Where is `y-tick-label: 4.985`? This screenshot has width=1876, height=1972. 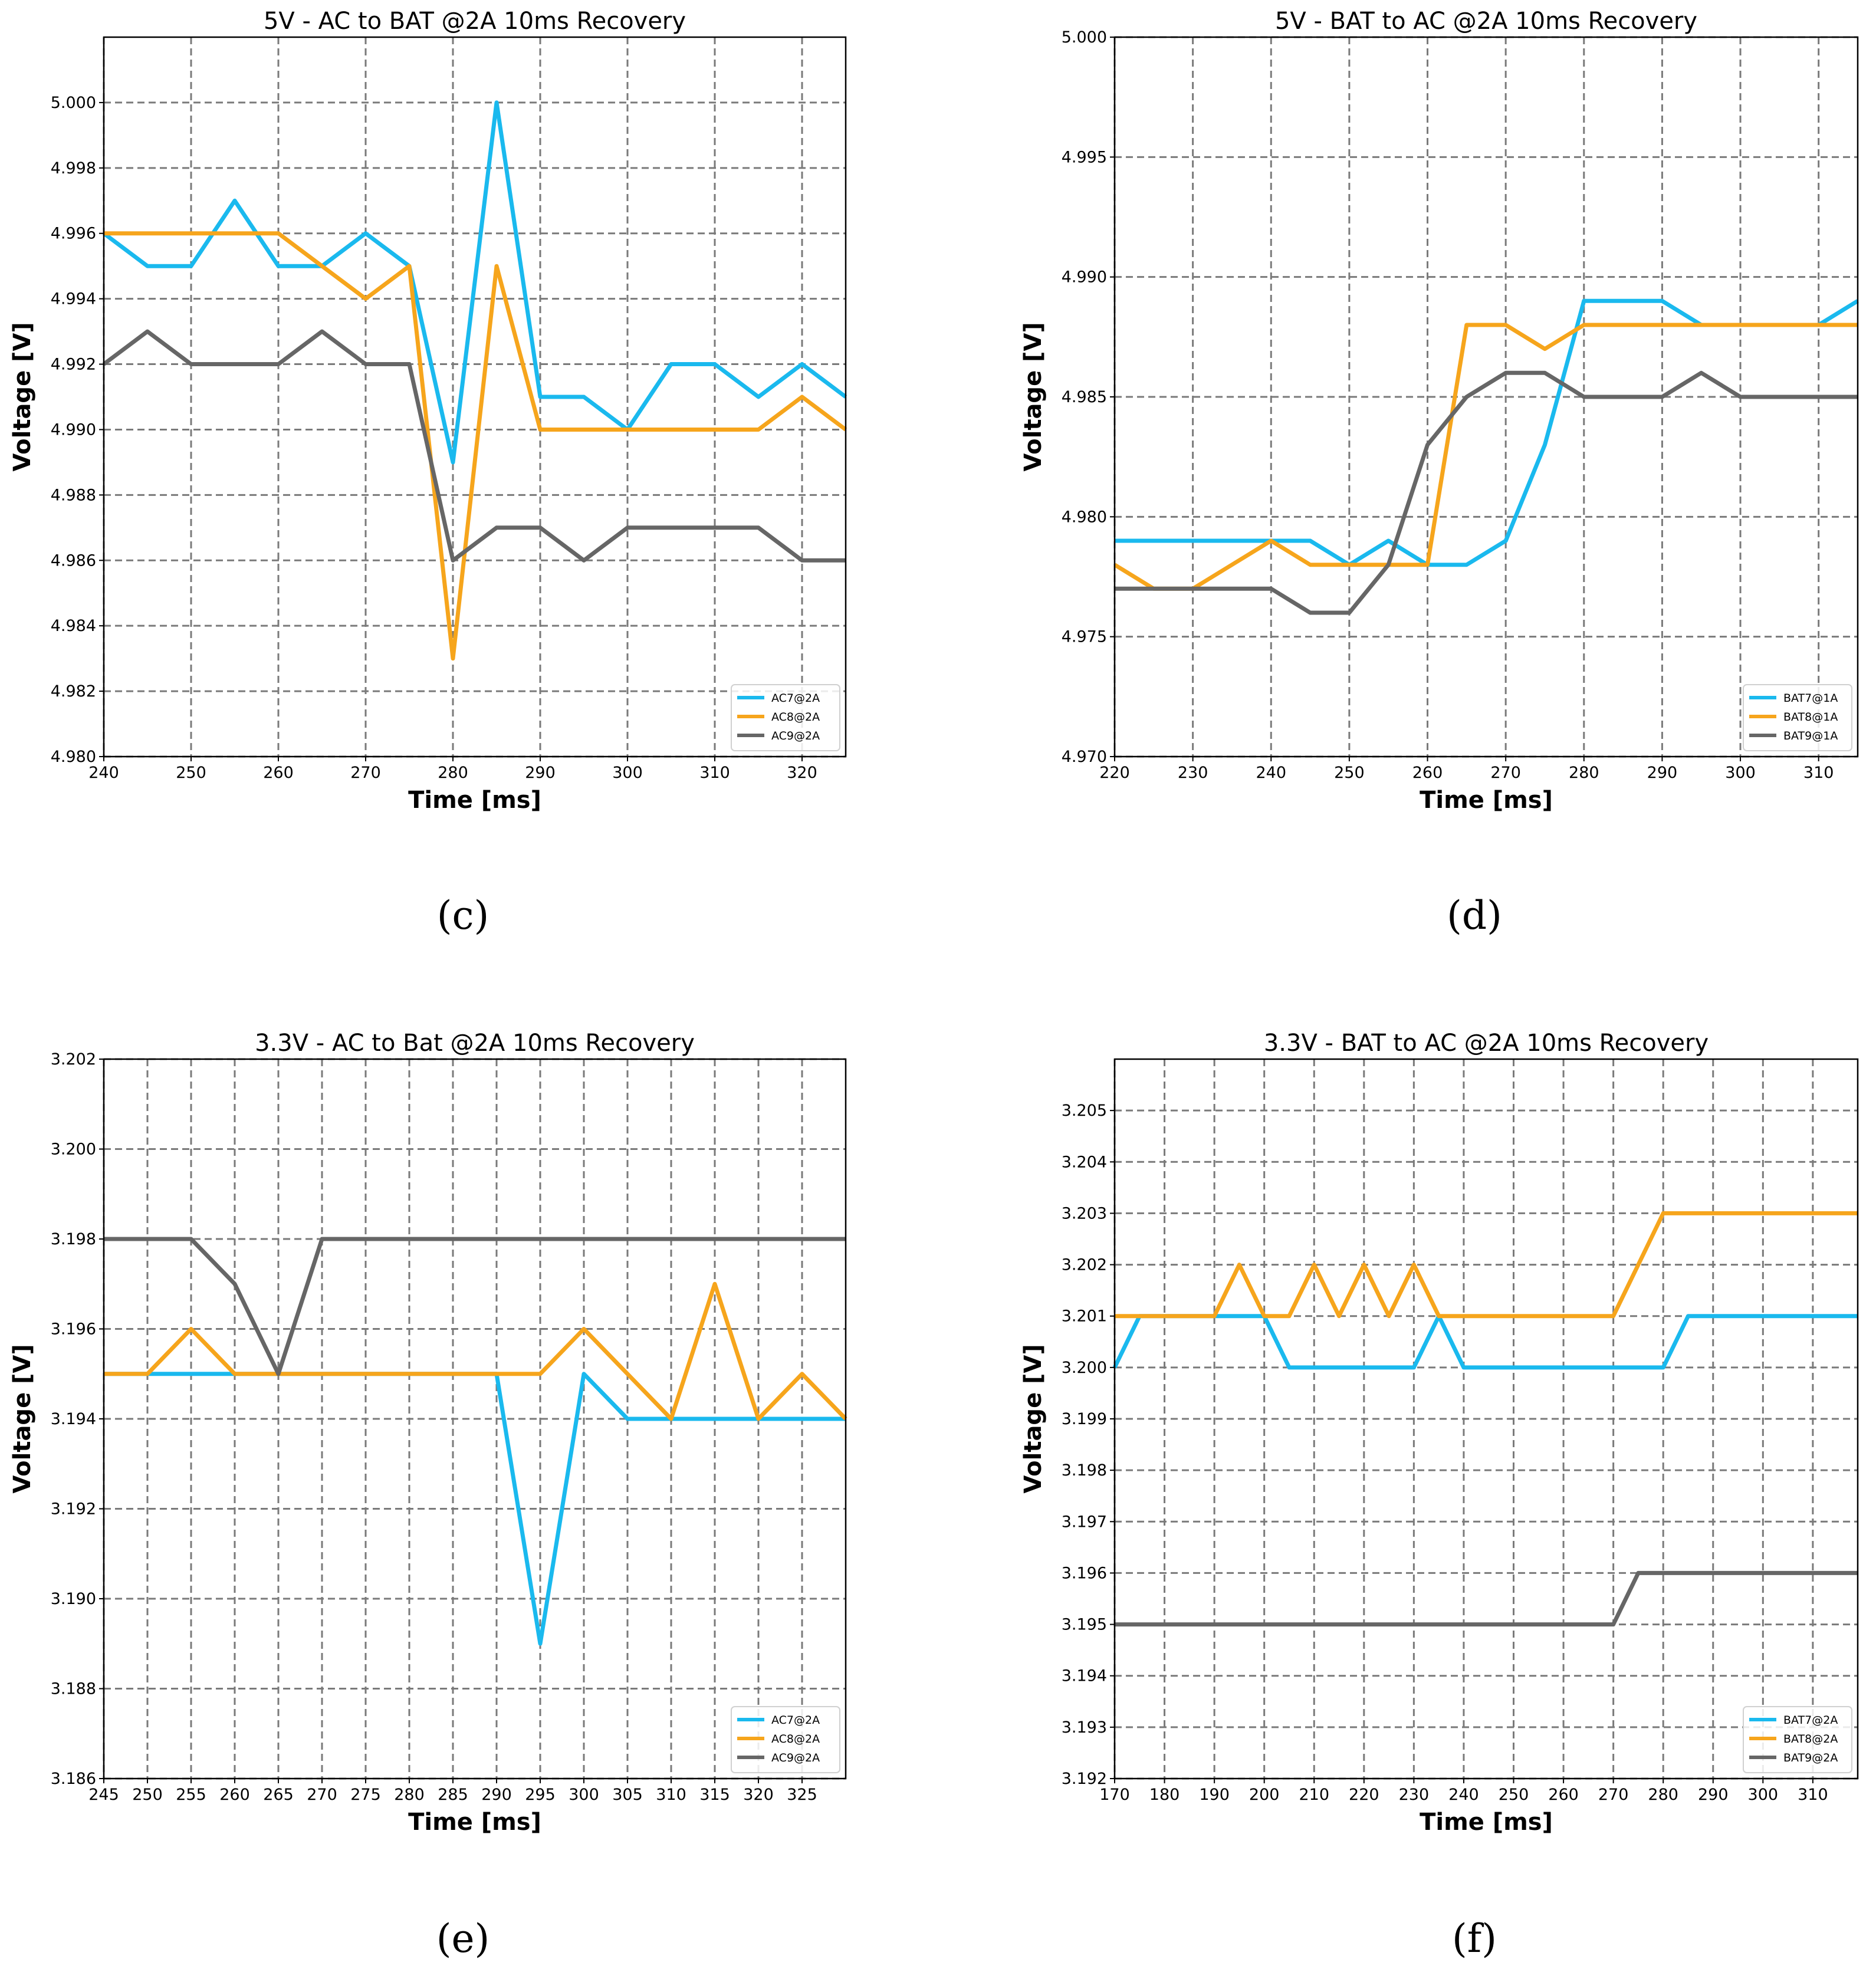
y-tick-label: 4.985 is located at coordinates (1084, 397).